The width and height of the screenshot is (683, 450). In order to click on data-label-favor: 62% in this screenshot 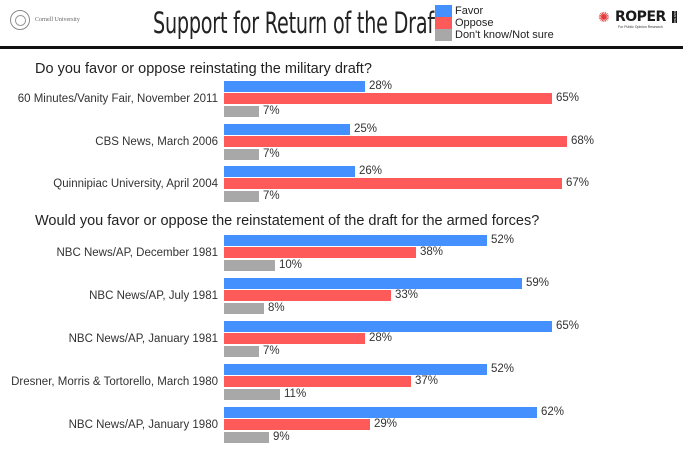, I will do `click(553, 412)`.